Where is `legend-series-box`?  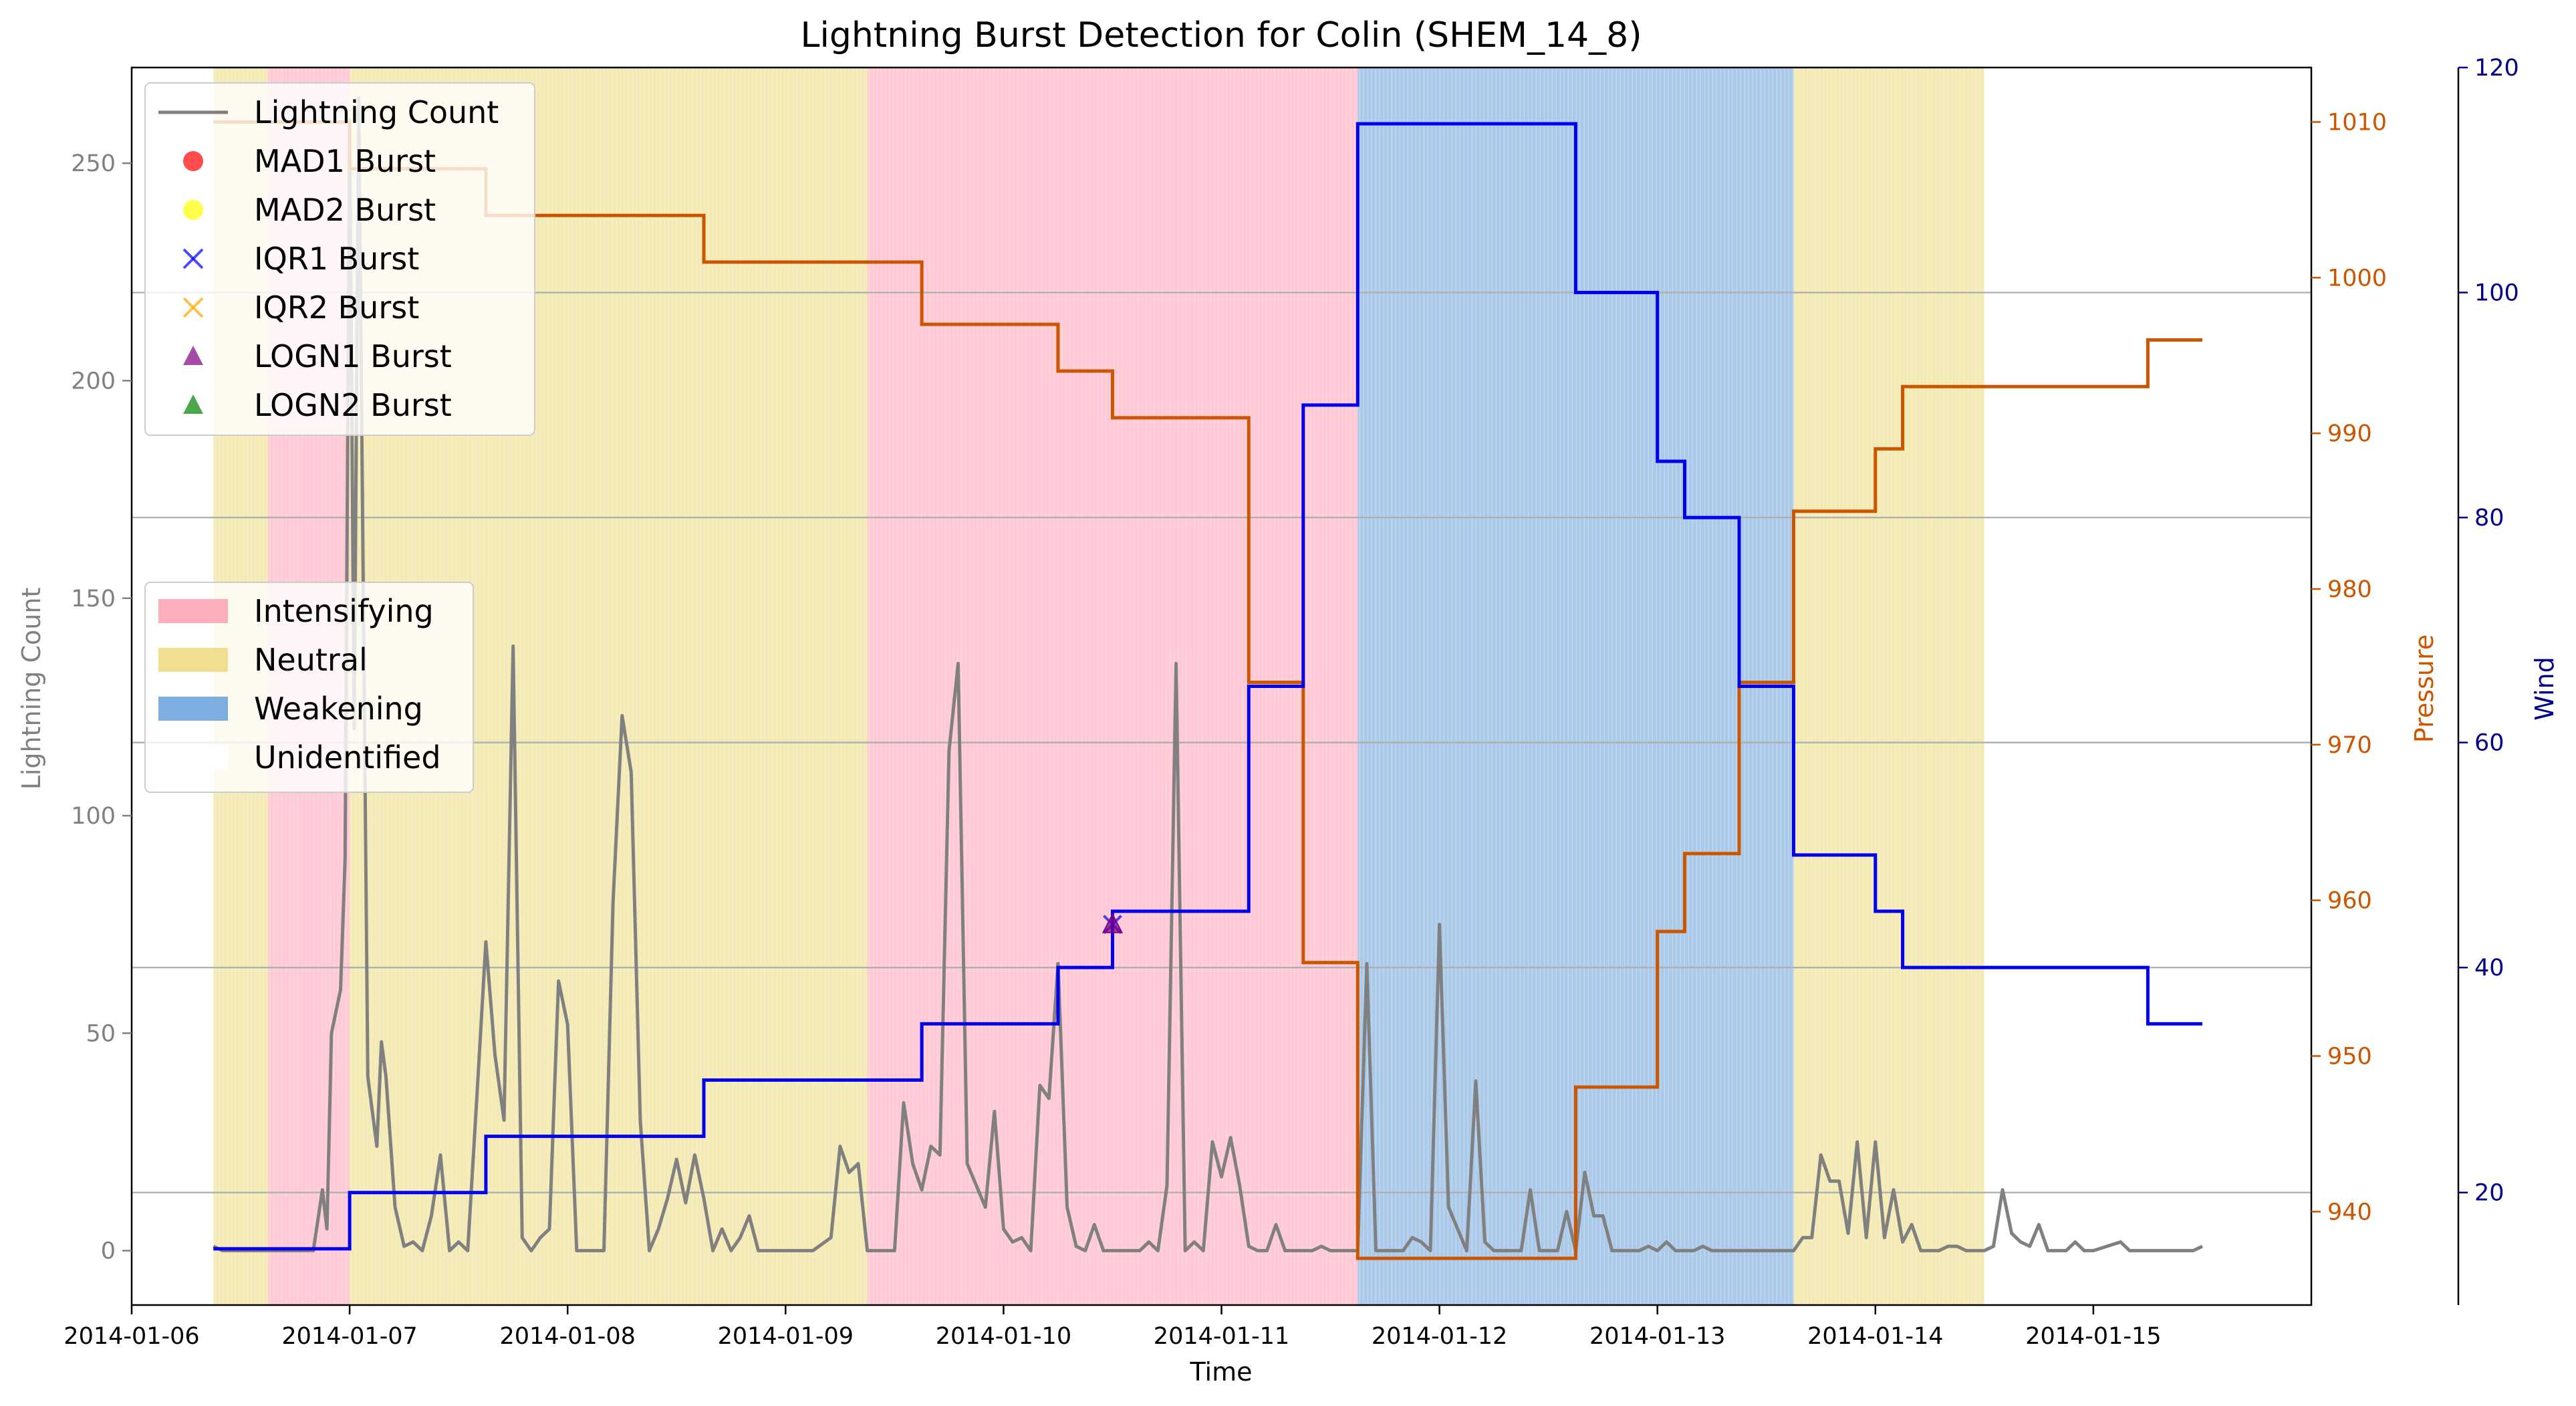 legend-series-box is located at coordinates (339, 259).